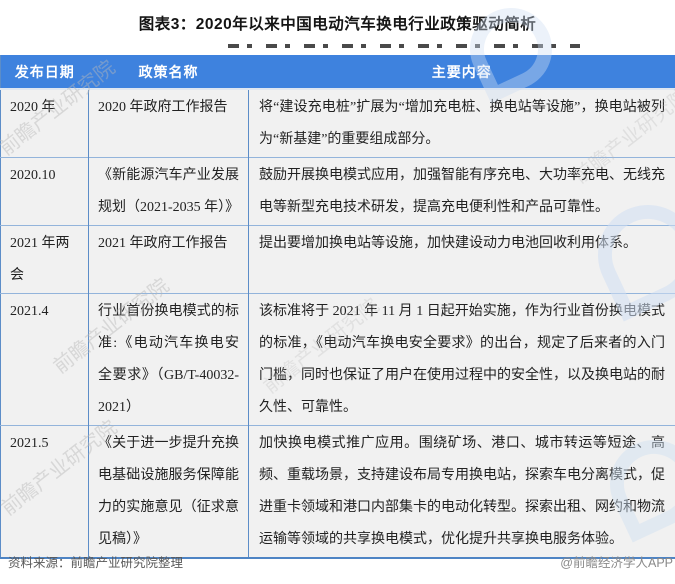 The height and width of the screenshot is (584, 675). I want to click on clipped-text-artifact, so click(404, 46).